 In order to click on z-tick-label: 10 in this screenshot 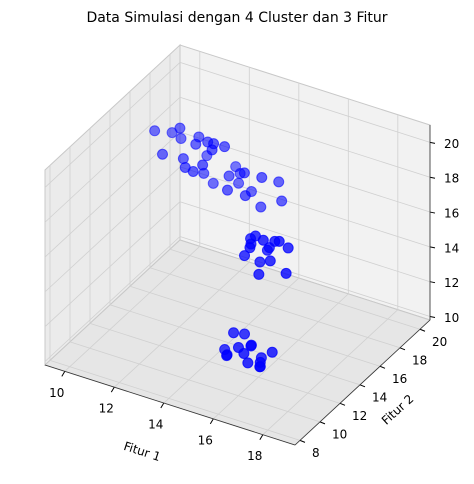, I will do `click(451, 318)`.